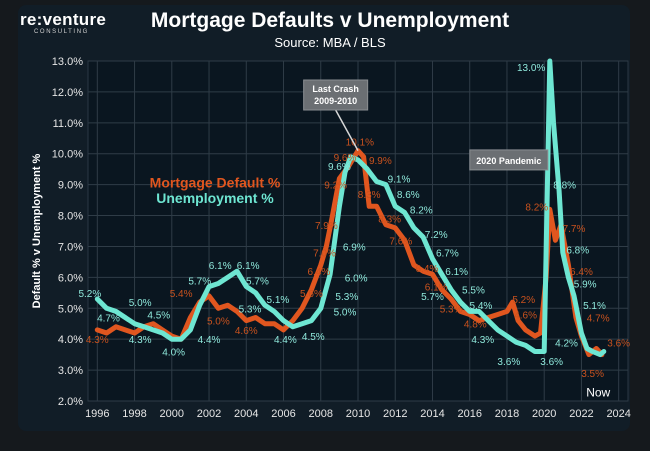 The height and width of the screenshot is (451, 650). I want to click on x-tick-label: 2012, so click(395, 414).